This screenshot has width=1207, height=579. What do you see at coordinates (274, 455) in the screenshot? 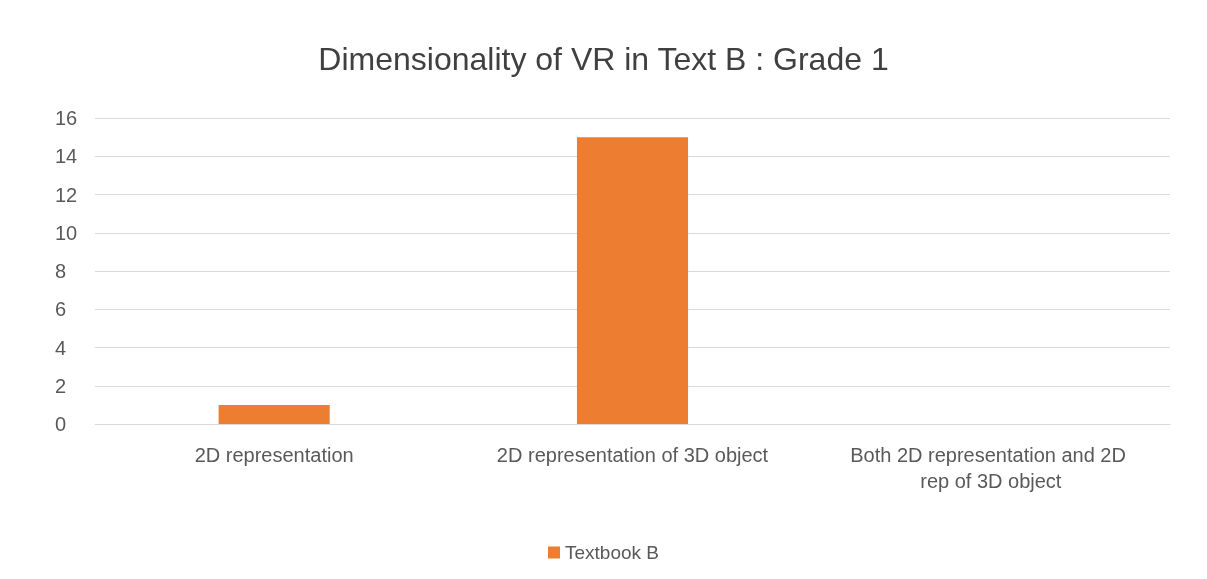
I see `x-tick-label: 2D representation` at bounding box center [274, 455].